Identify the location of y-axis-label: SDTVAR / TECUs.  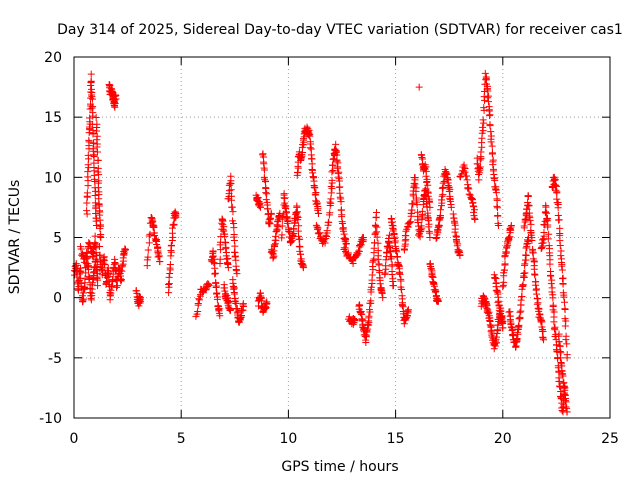
(15, 237).